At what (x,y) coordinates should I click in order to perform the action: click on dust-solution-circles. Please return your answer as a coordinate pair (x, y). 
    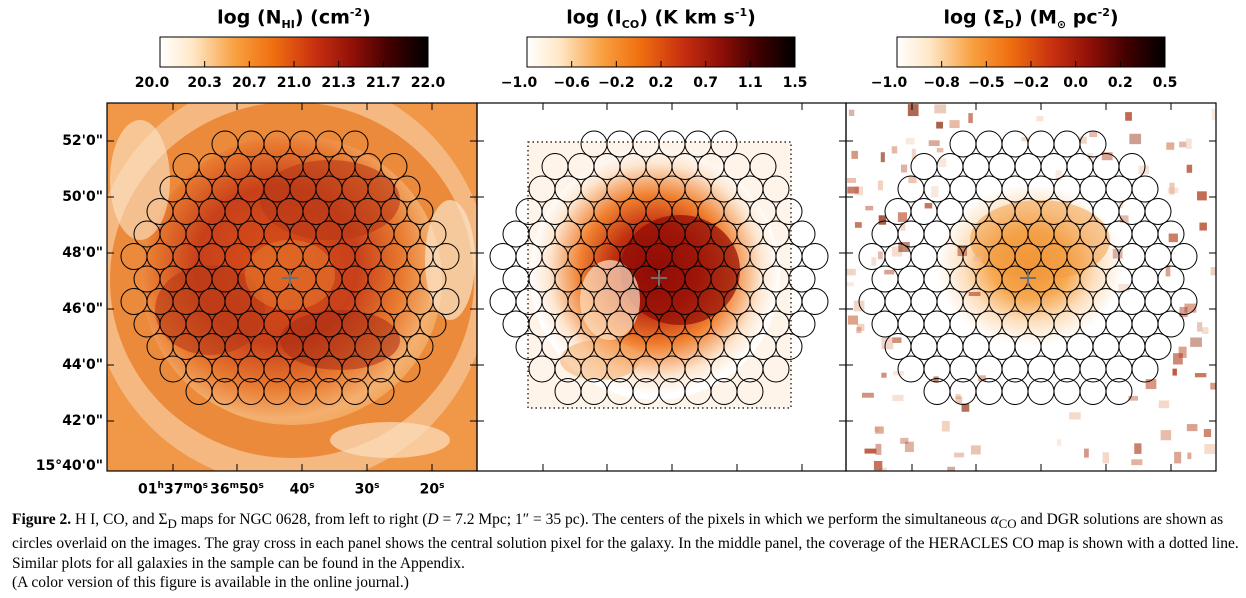
    Looking at the image, I should click on (1028, 267).